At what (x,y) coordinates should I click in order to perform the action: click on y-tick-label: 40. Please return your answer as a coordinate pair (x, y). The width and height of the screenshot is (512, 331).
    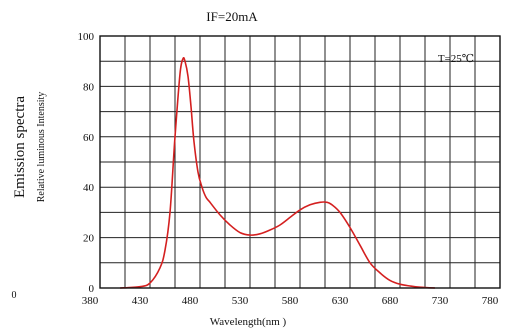
    Looking at the image, I should click on (89, 188).